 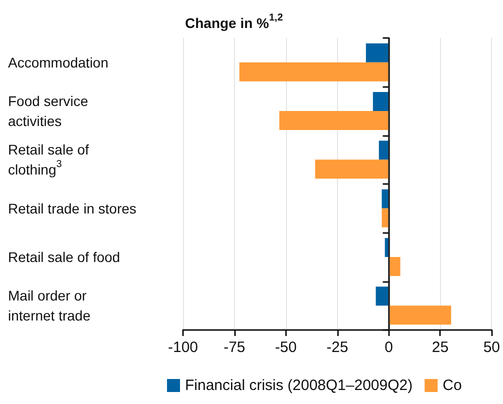 What do you see at coordinates (64, 257) in the screenshot?
I see `y-tick-label: Retail sale of food` at bounding box center [64, 257].